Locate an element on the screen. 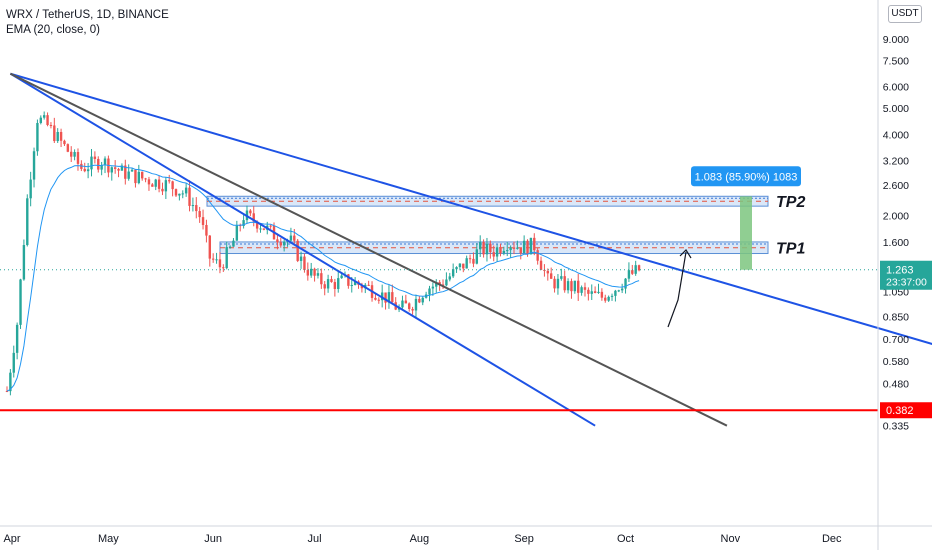 Image resolution: width=932 pixels, height=555 pixels. y-tick-label: 0.335 is located at coordinates (896, 427).